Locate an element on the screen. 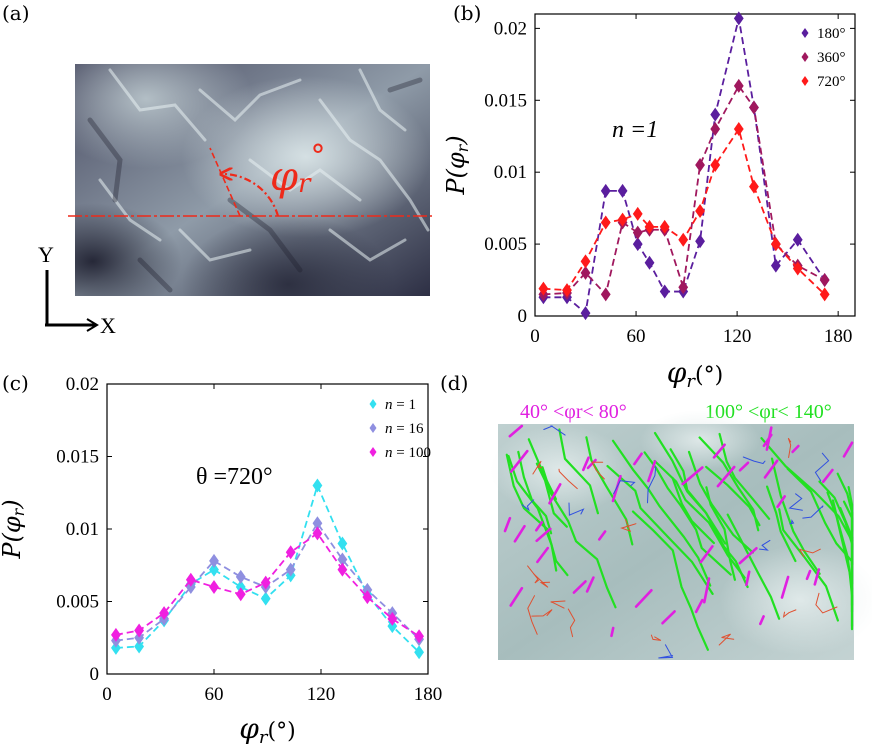 The width and height of the screenshot is (872, 756). panel-c-label: (c) is located at coordinates (15, 383).